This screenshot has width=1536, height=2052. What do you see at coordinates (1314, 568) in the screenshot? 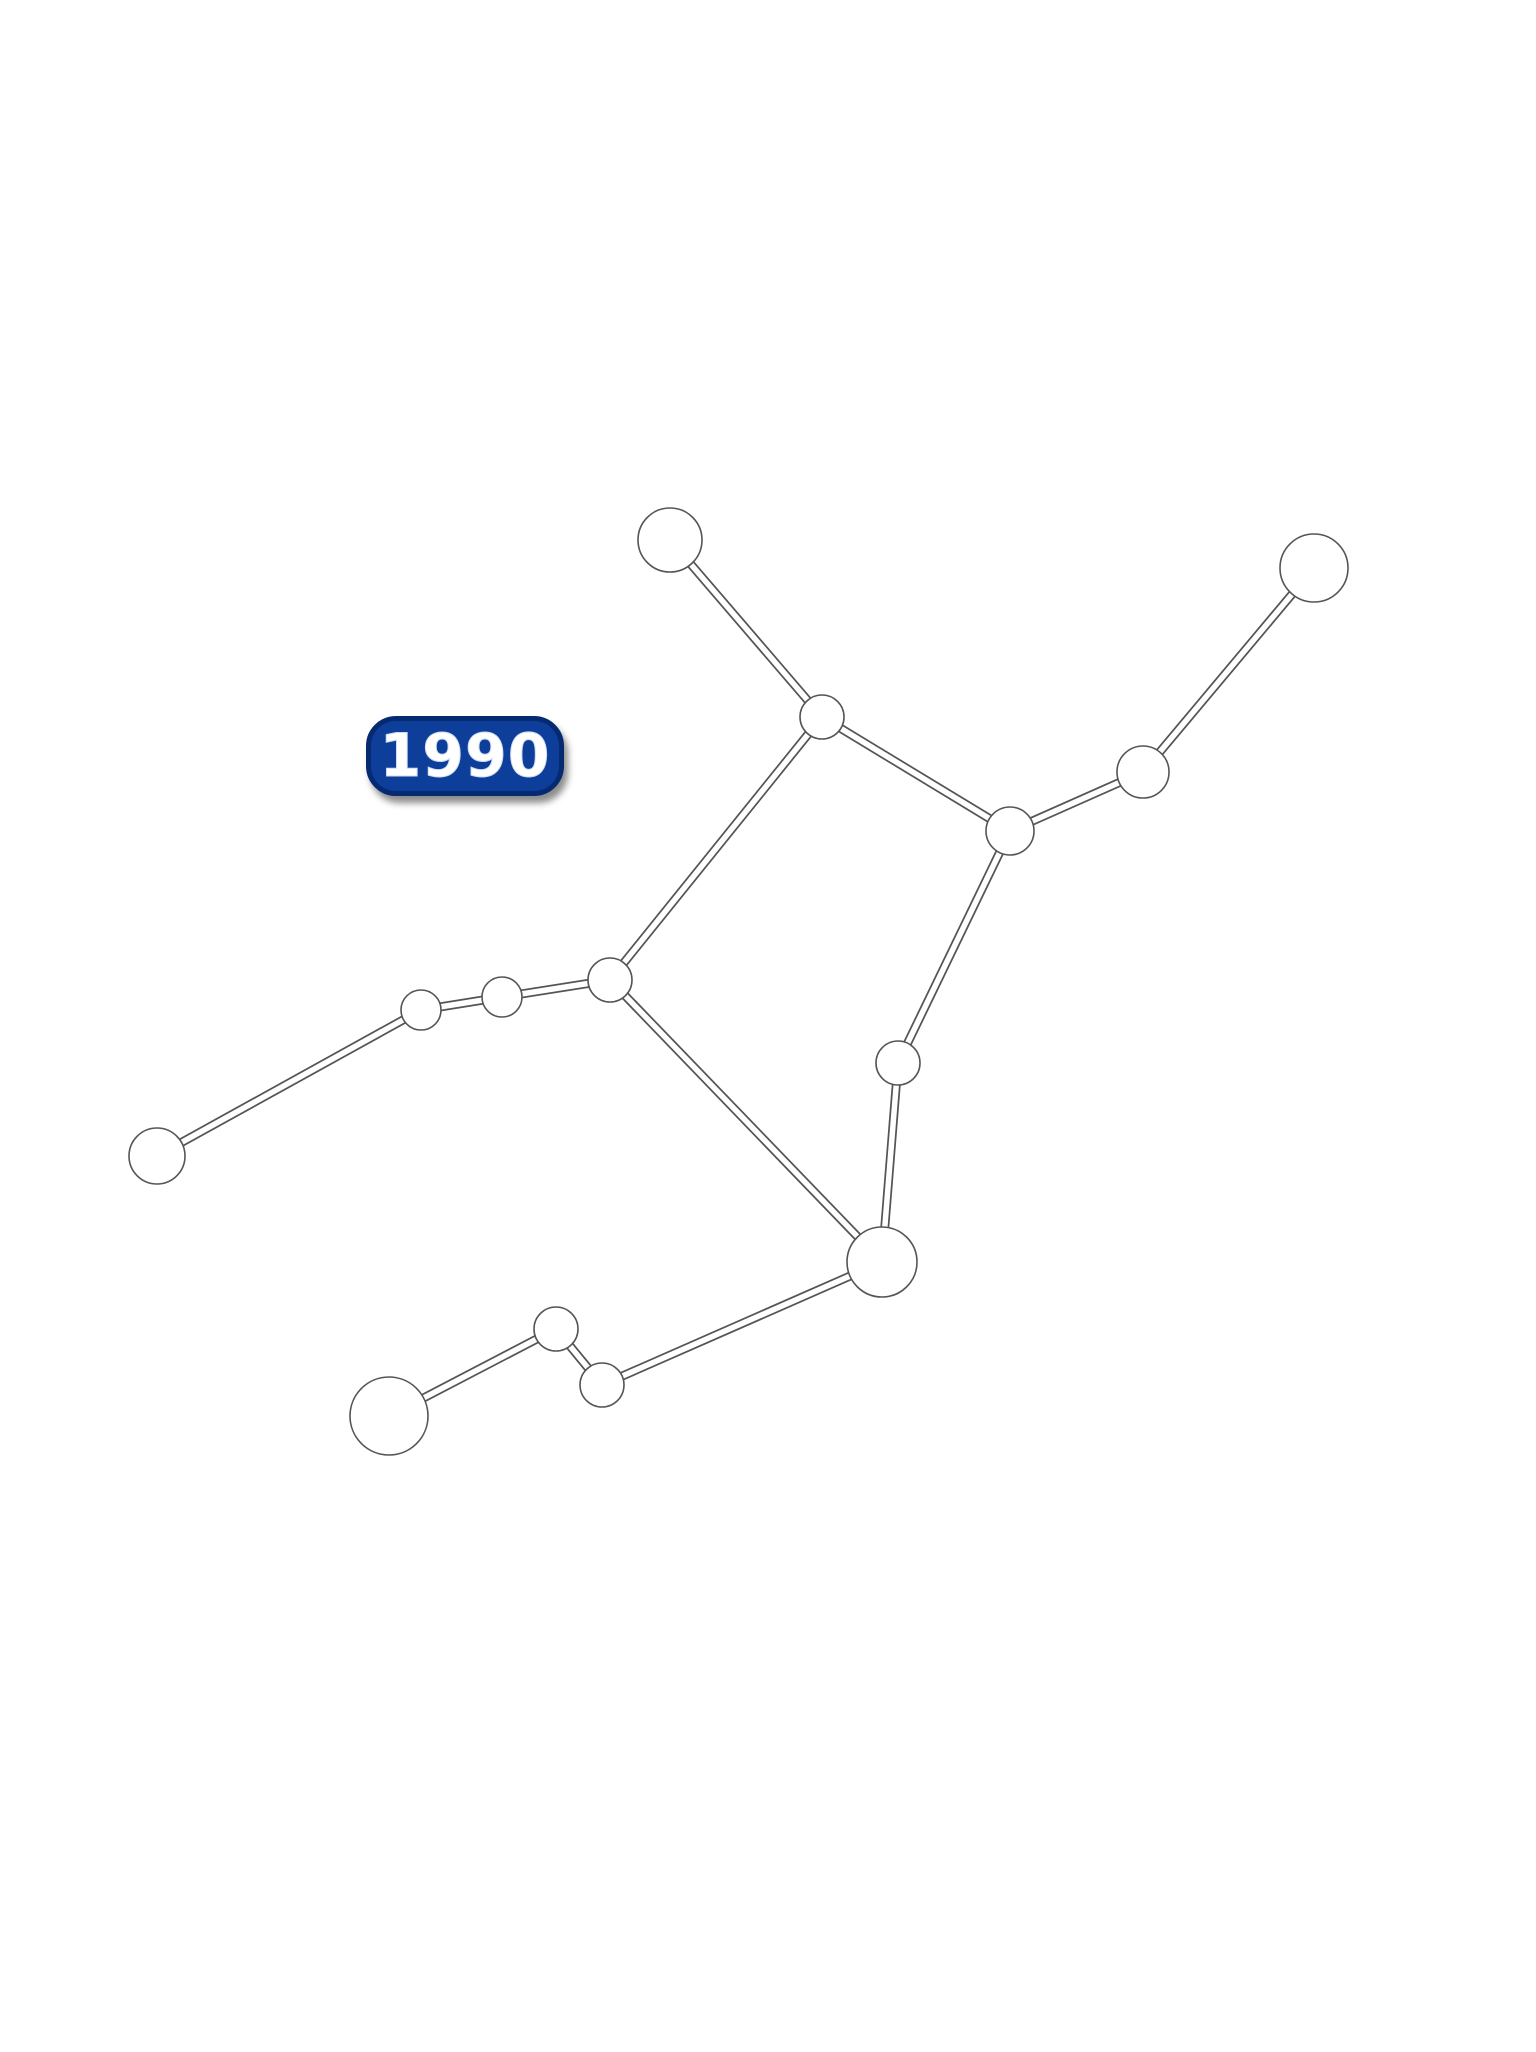
I see `top-right-end-node` at bounding box center [1314, 568].